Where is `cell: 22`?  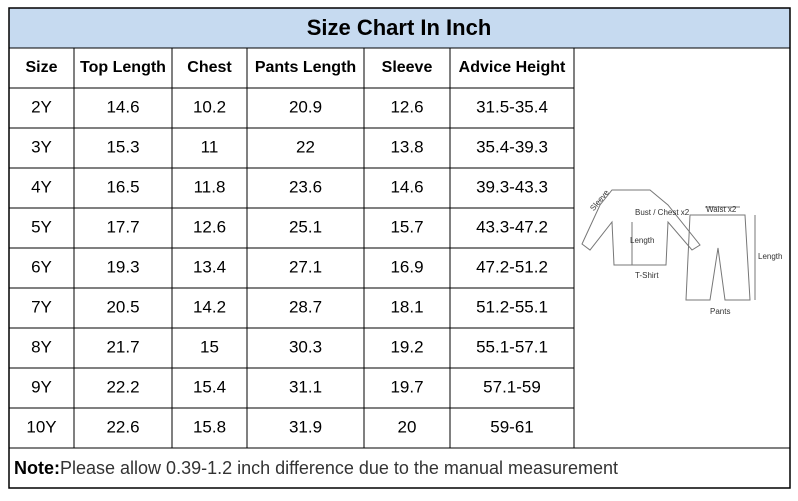
cell: 22 is located at coordinates (305, 146).